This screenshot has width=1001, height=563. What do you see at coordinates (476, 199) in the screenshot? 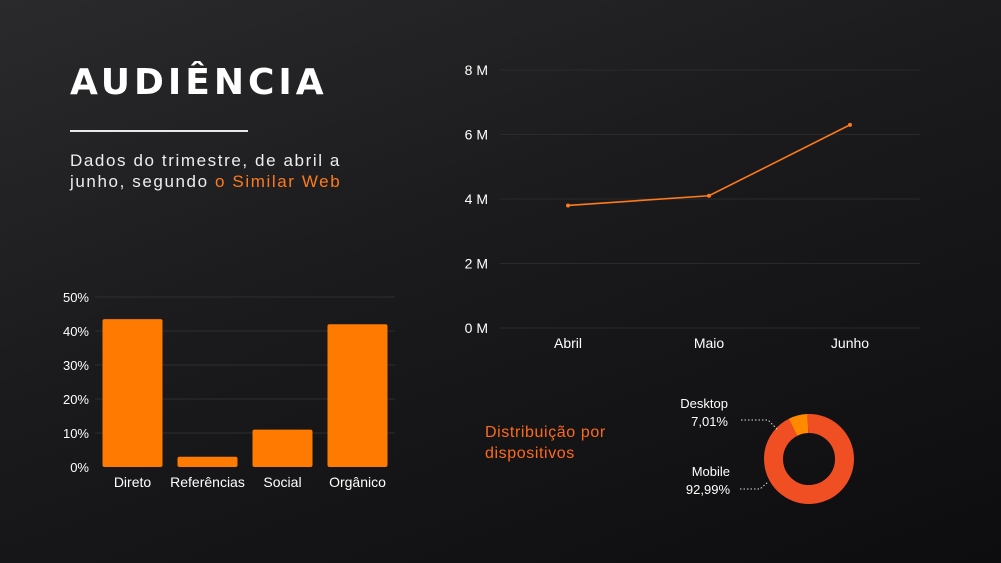
I see `line-y-tick: 4 M` at bounding box center [476, 199].